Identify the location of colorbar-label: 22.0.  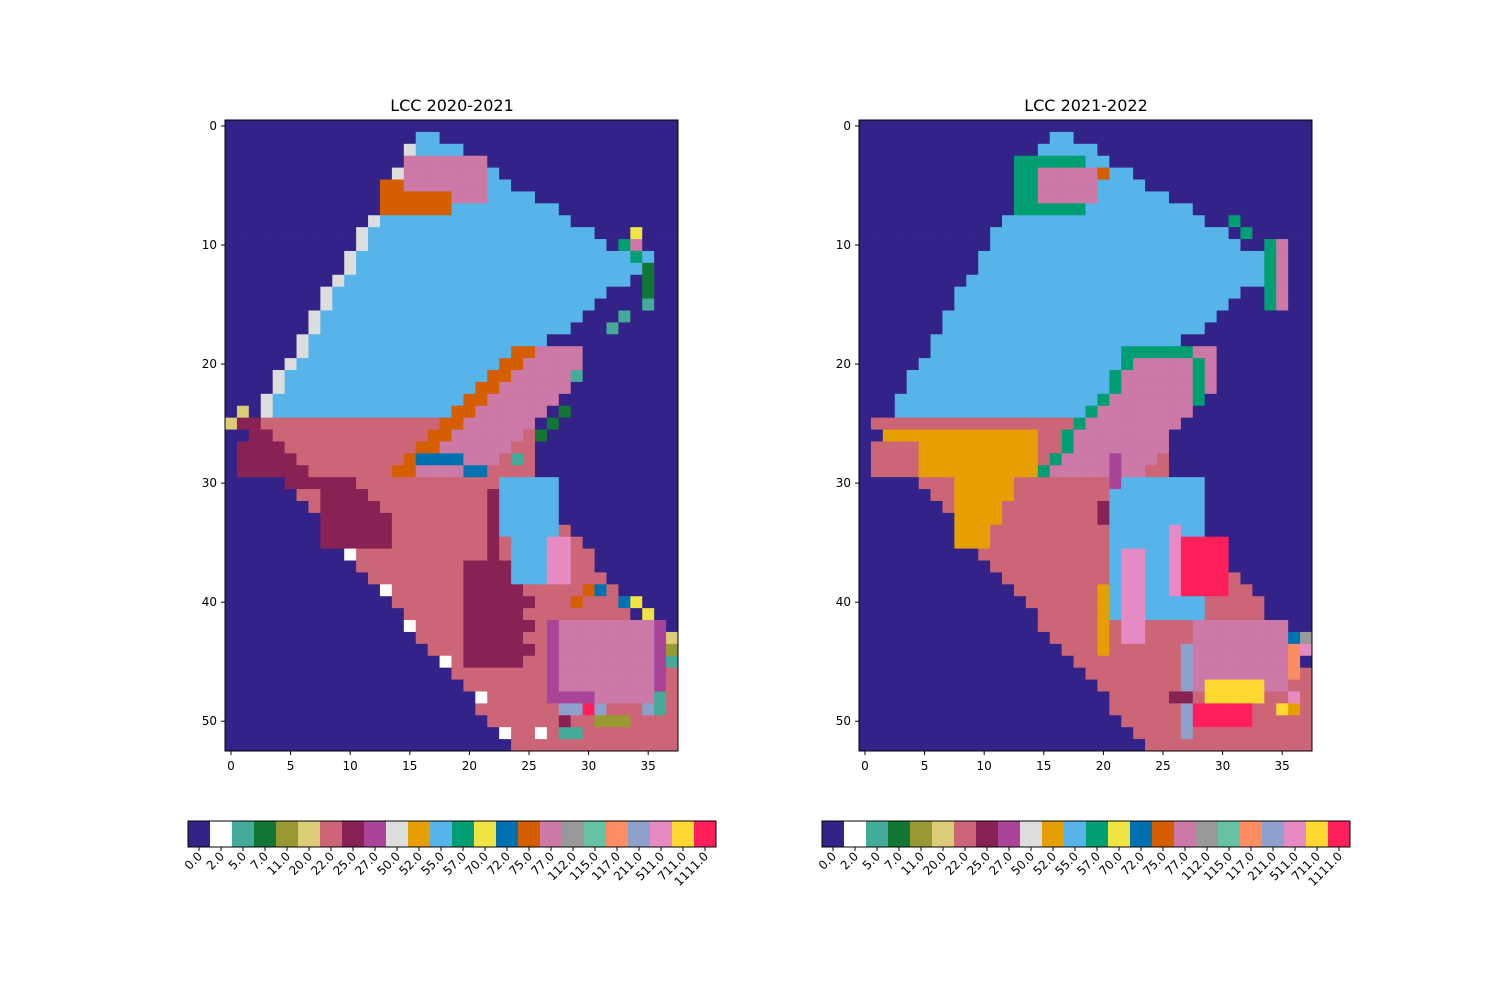
(322, 863).